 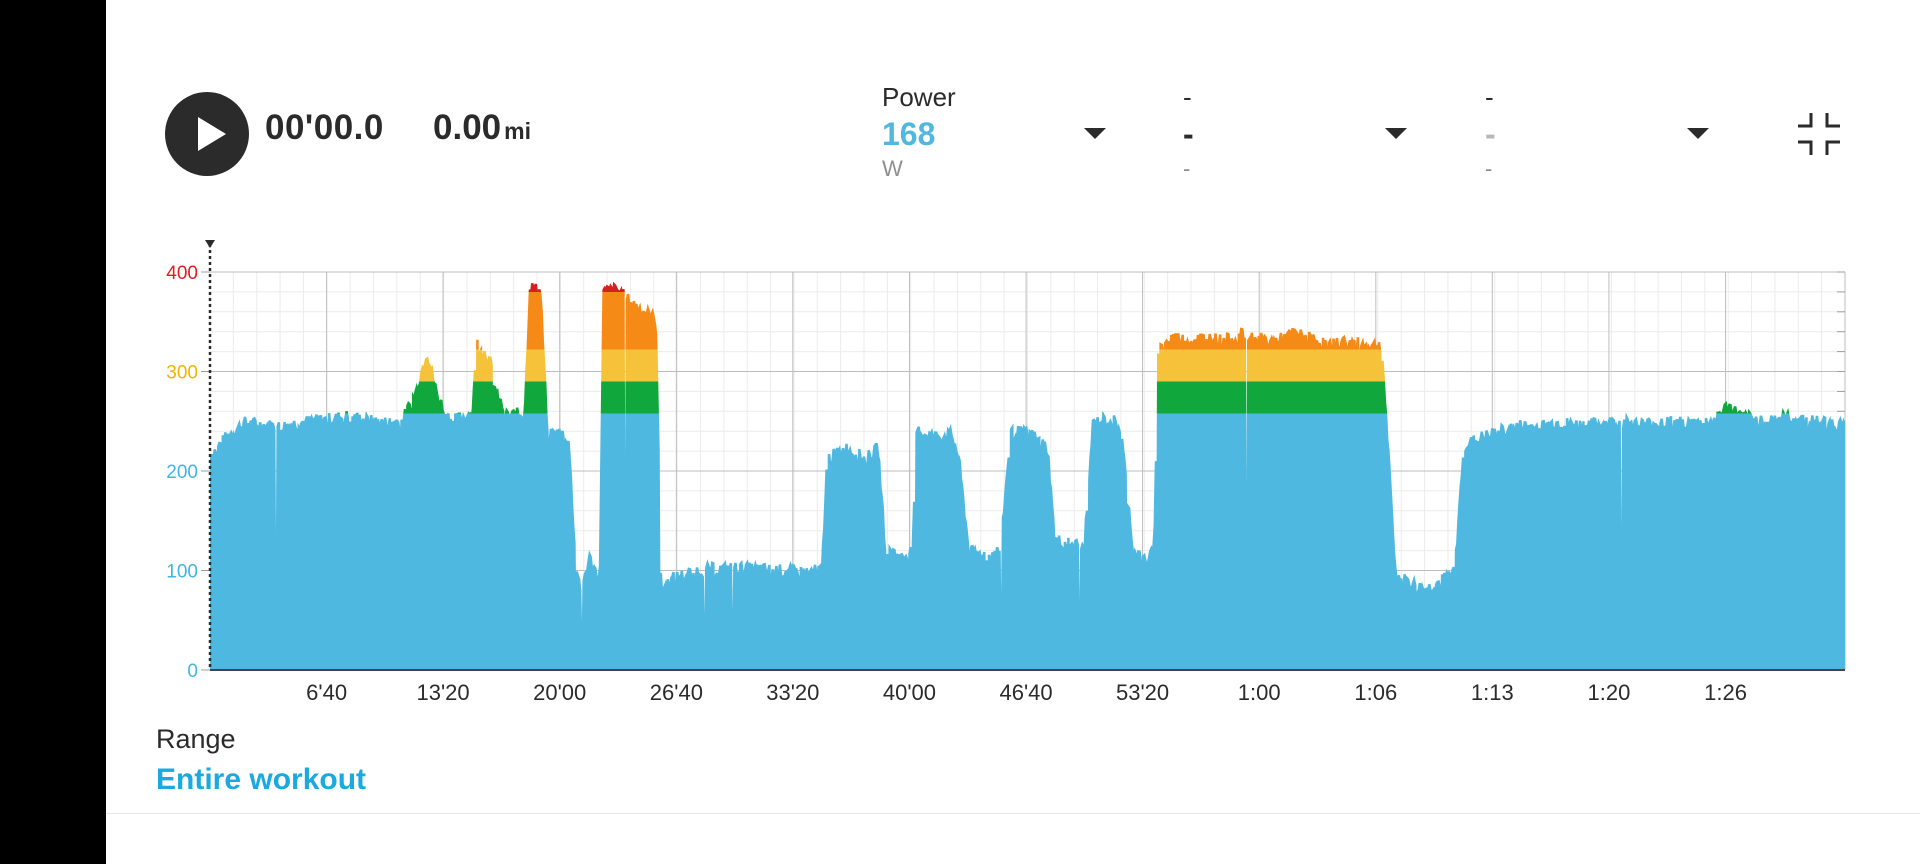 I want to click on divider, so click(x=1013, y=813).